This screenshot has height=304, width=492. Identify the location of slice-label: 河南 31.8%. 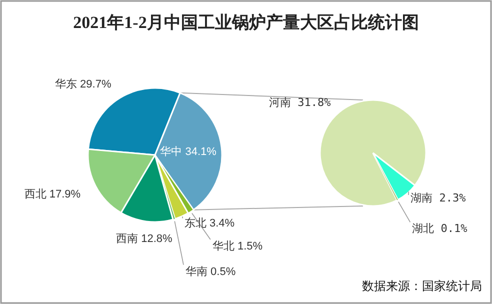
(300, 102).